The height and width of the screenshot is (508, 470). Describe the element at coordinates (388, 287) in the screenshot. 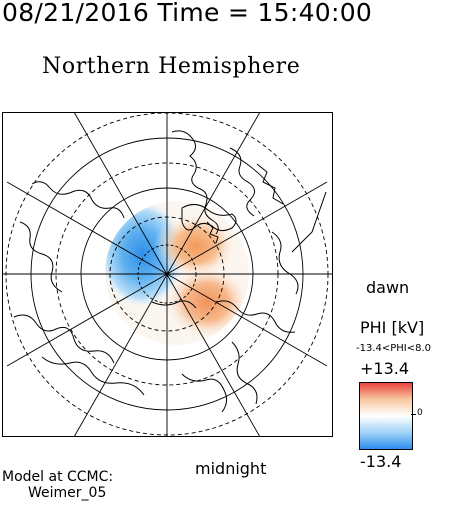

I see `dawn-label: dawn` at that location.